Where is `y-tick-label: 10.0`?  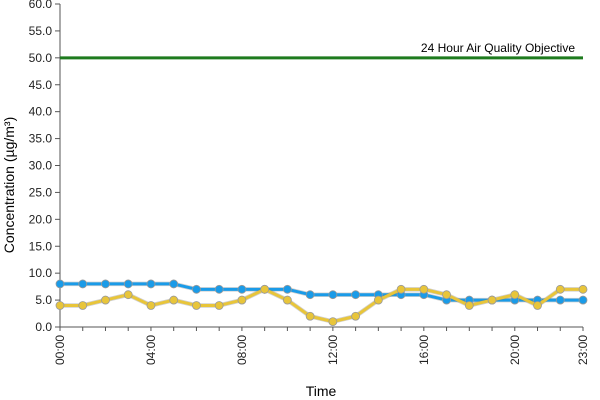 y-tick-label: 10.0 is located at coordinates (41, 273).